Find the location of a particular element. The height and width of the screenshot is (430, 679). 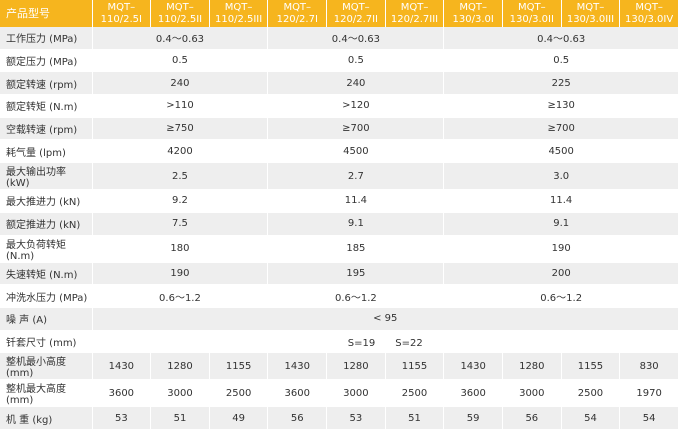

model-header: MQT– 130/3.0I is located at coordinates (473, 13).